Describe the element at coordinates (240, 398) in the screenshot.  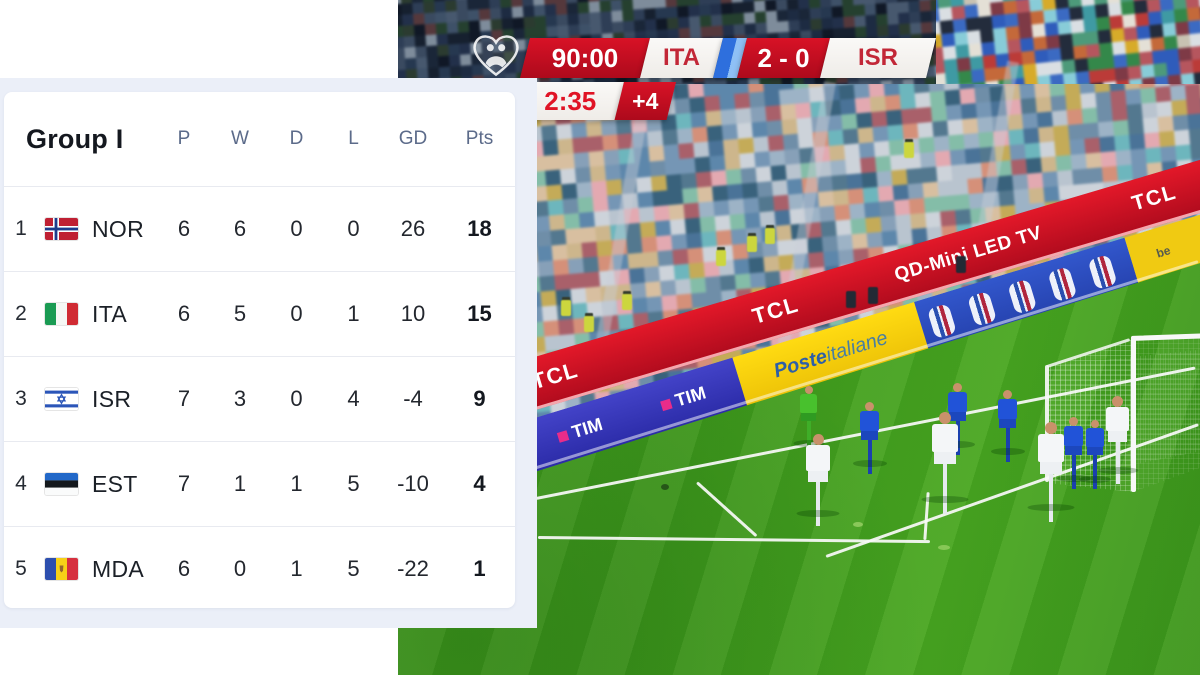
I see `wins: 3` at that location.